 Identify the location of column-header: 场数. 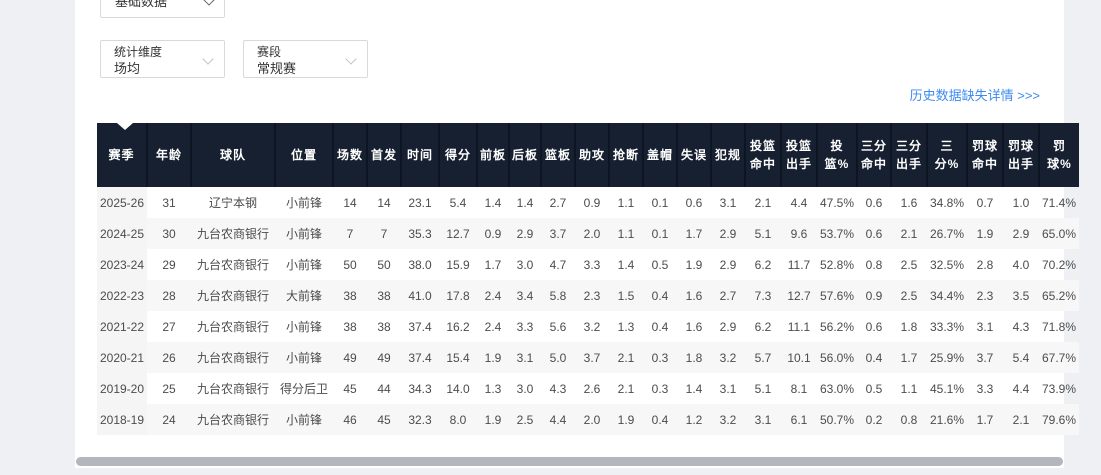
(350, 155).